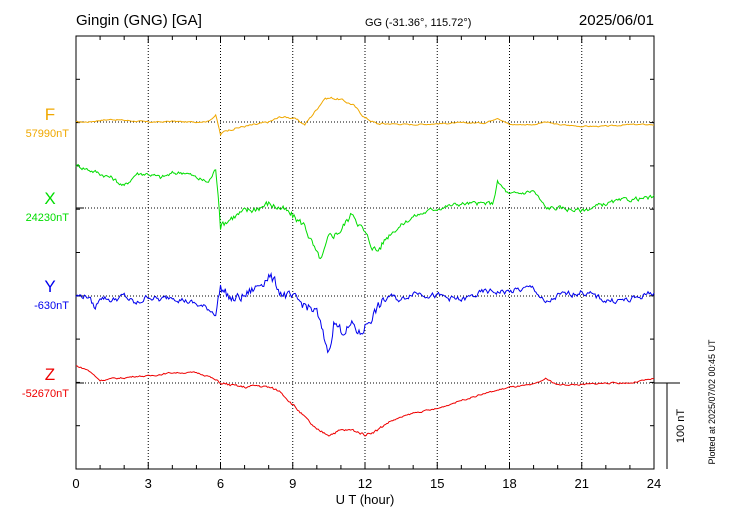 The height and width of the screenshot is (520, 730). Describe the element at coordinates (365, 483) in the screenshot. I see `x-tick-label: 12` at that location.